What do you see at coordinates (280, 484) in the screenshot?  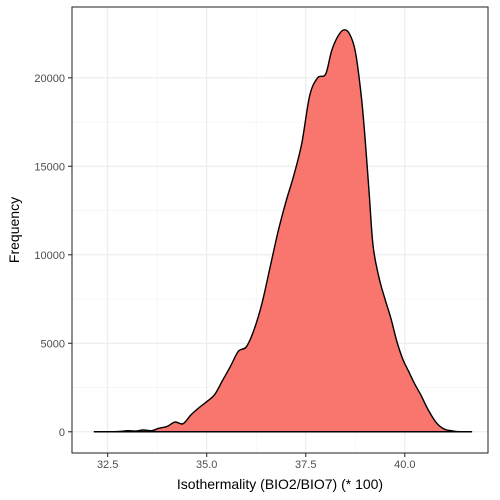 I see `x-axis-title: Isothermality (BIO2/BIO7) (* 100)` at bounding box center [280, 484].